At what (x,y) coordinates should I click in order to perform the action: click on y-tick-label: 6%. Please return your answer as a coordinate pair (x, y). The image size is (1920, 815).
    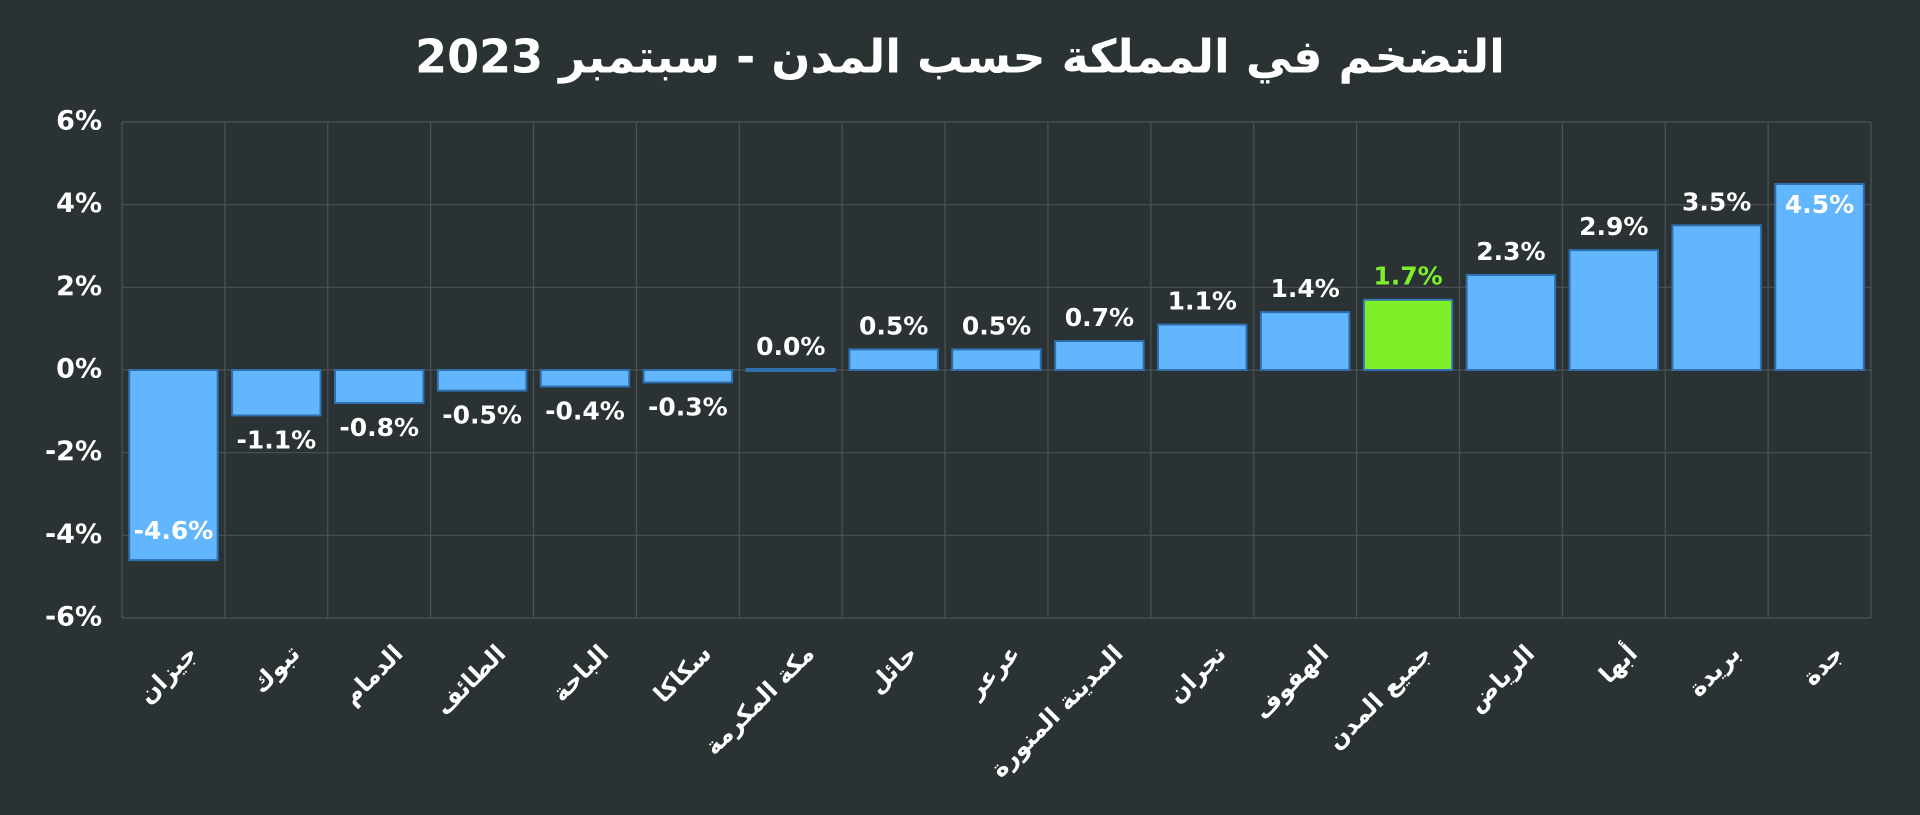
    Looking at the image, I should click on (79, 121).